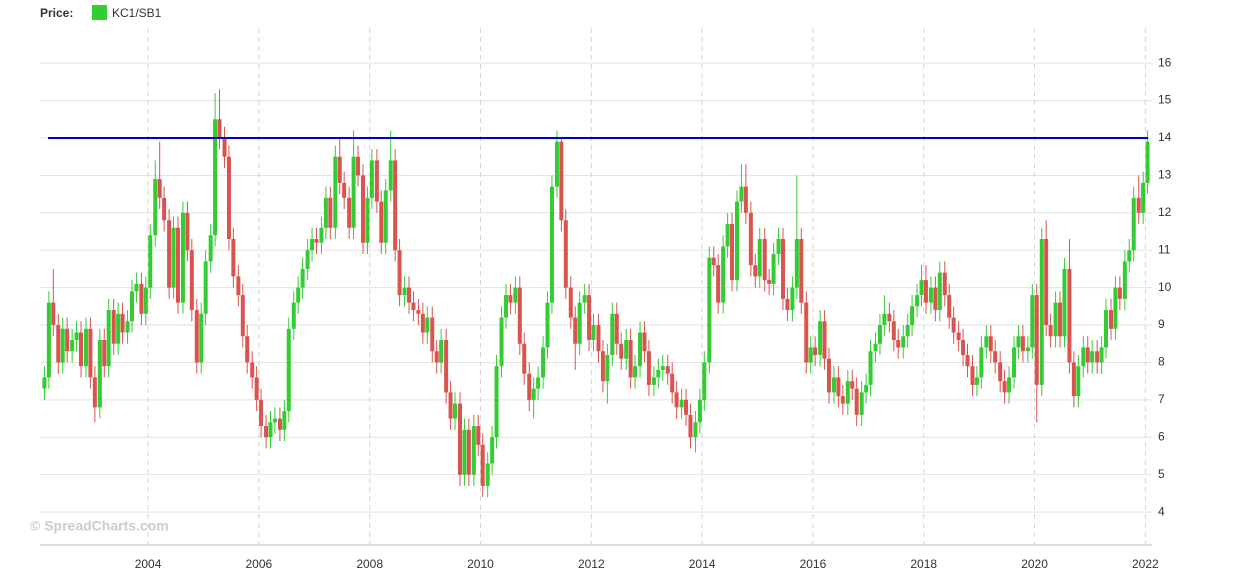  I want to click on y-tick-label: 16, so click(1165, 62).